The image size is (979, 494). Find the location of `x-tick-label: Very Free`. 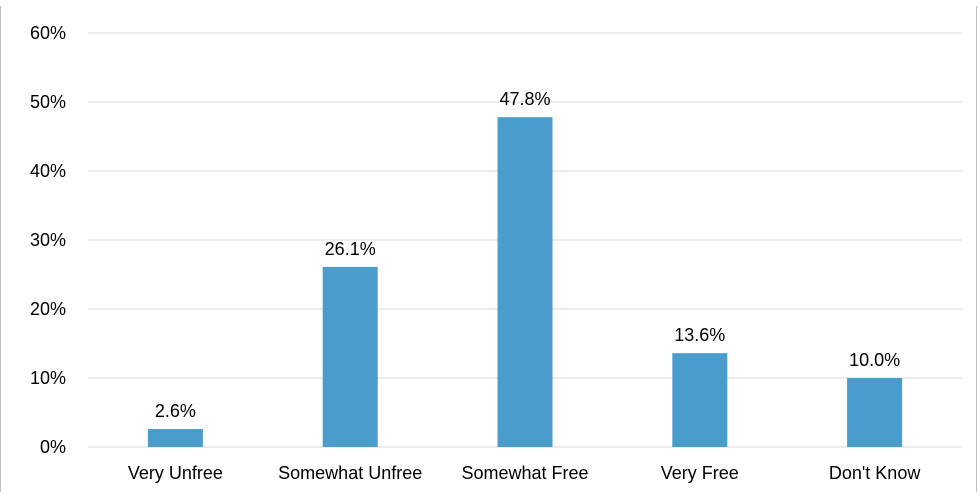

x-tick-label: Very Free is located at coordinates (700, 473).